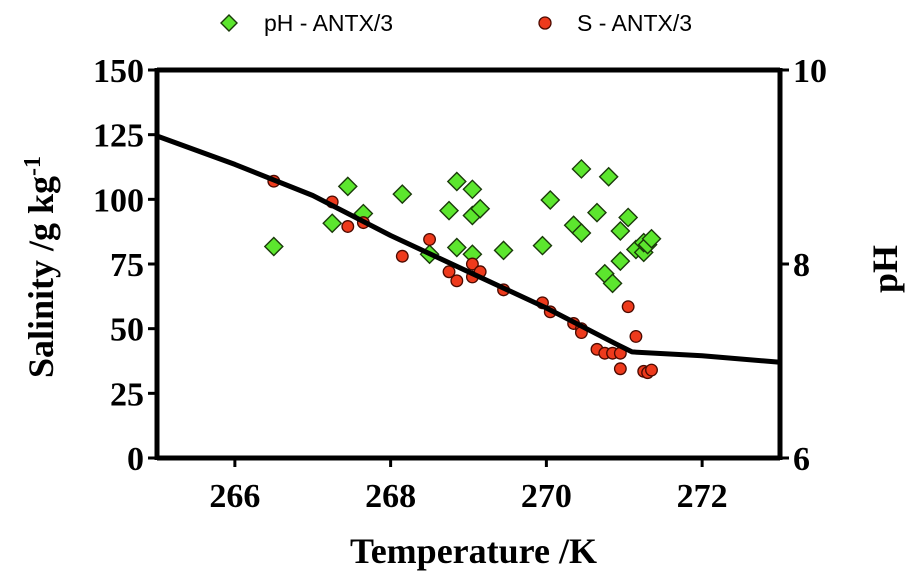 The width and height of the screenshot is (911, 572). What do you see at coordinates (473, 551) in the screenshot?
I see `x-axis-title: Temperature /K` at bounding box center [473, 551].